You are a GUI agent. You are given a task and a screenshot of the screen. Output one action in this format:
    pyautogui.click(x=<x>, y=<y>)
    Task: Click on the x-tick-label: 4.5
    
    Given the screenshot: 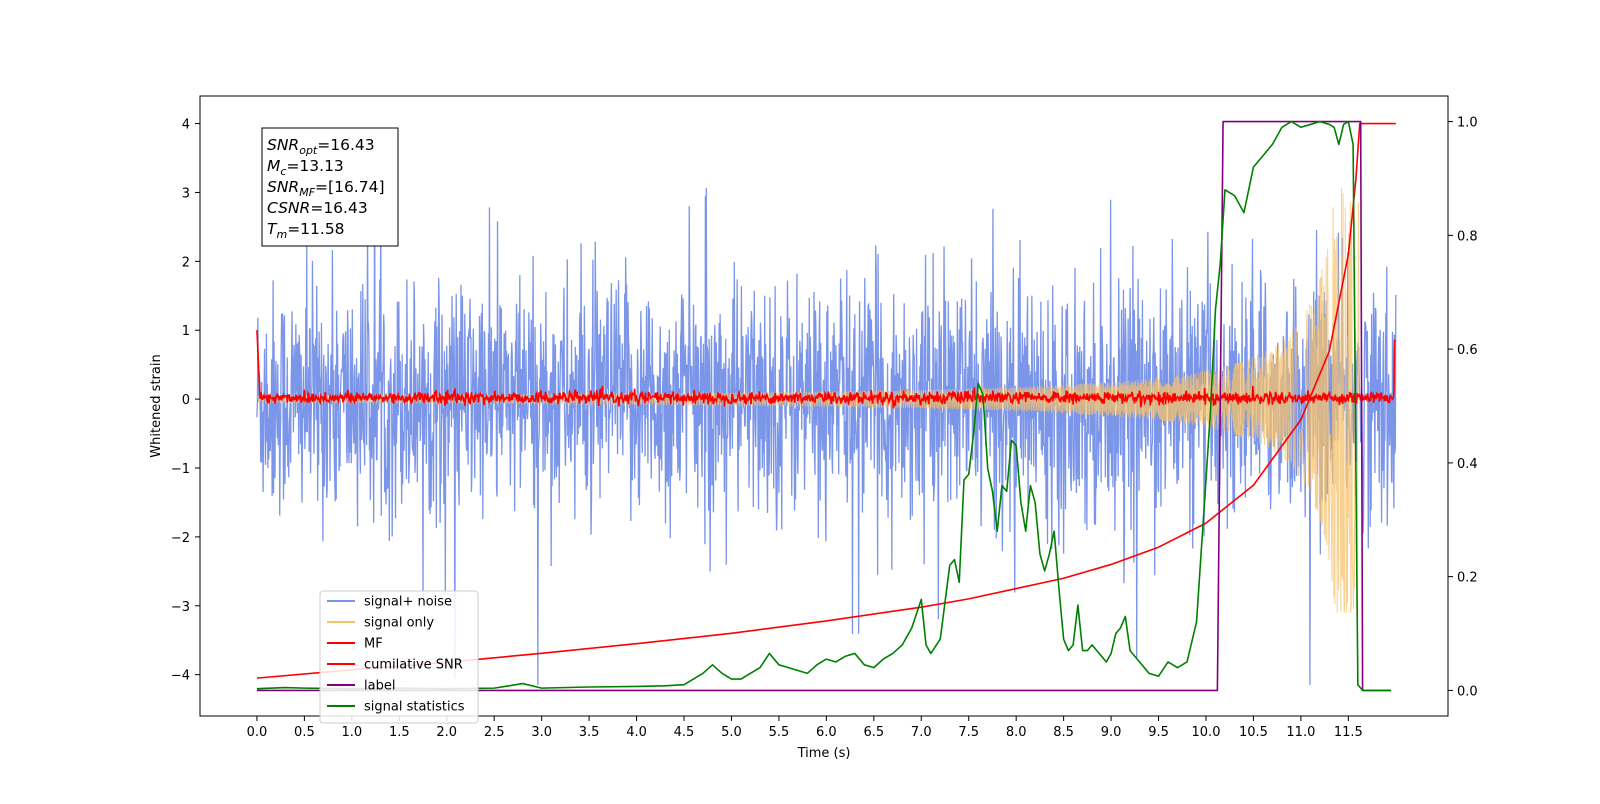 What is the action you would take?
    pyautogui.click(x=684, y=732)
    